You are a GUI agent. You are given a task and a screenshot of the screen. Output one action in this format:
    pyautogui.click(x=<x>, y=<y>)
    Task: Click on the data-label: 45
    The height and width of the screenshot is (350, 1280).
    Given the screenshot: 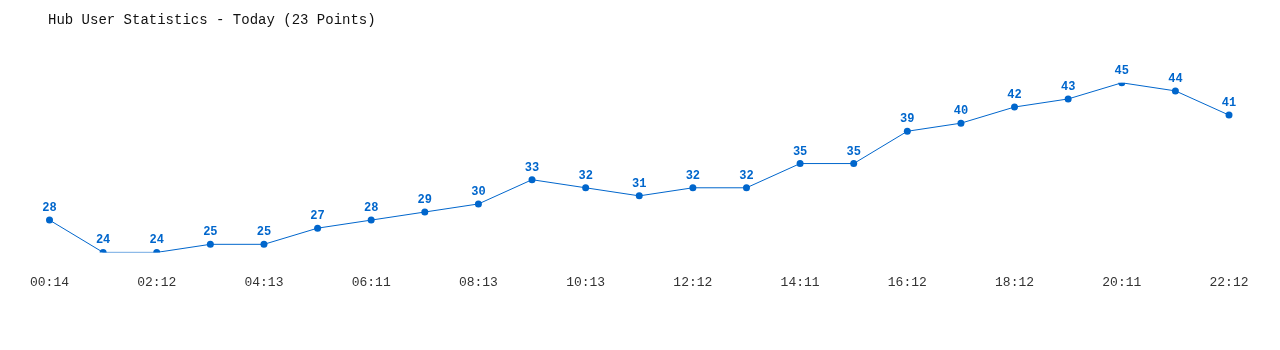 What is the action you would take?
    pyautogui.click(x=1121, y=70)
    